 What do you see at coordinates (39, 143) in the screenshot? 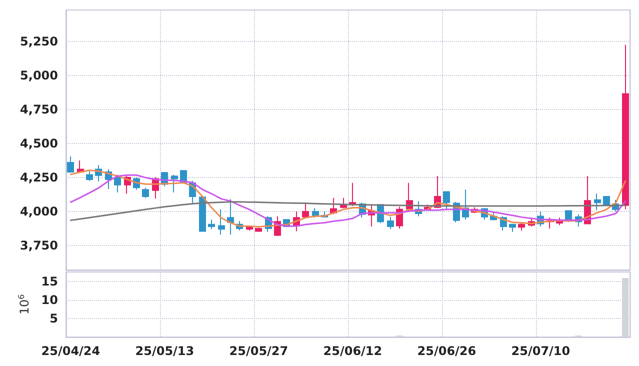
I see `y-tick-label: 4,500` at bounding box center [39, 143].